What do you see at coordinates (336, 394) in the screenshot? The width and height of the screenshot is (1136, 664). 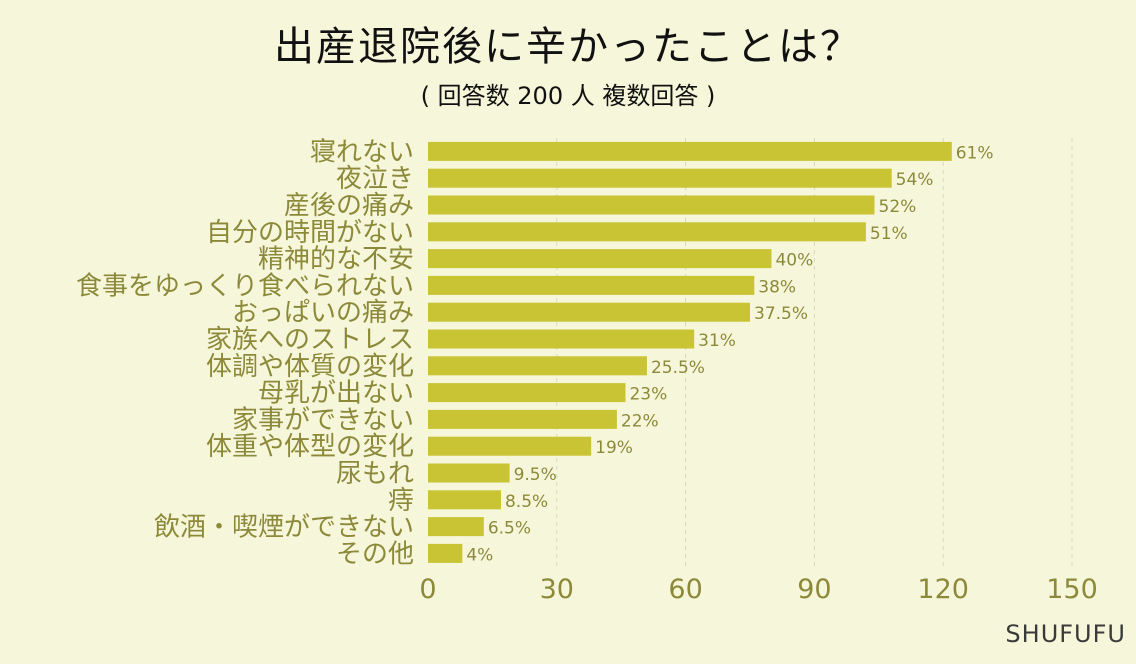 I see `category-label: 母乳が出ない` at bounding box center [336, 394].